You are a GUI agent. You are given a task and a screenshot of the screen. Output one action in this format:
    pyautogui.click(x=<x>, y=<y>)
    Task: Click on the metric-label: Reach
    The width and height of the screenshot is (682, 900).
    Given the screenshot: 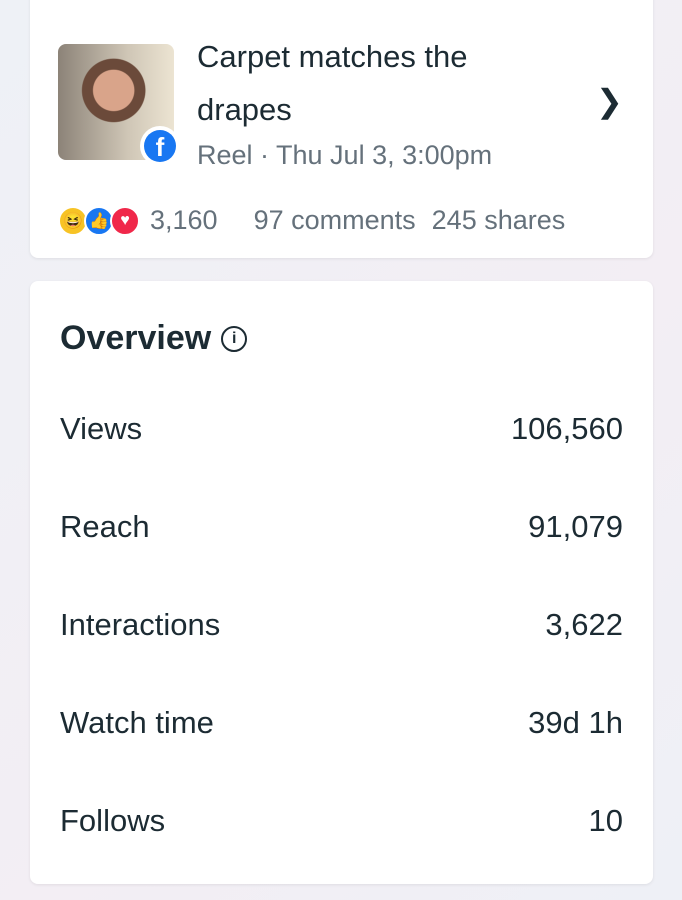 What is the action you would take?
    pyautogui.click(x=105, y=526)
    